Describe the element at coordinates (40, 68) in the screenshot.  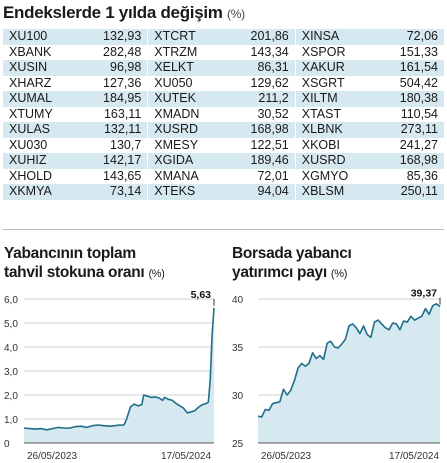
I see `index-code: XUSIN` at that location.